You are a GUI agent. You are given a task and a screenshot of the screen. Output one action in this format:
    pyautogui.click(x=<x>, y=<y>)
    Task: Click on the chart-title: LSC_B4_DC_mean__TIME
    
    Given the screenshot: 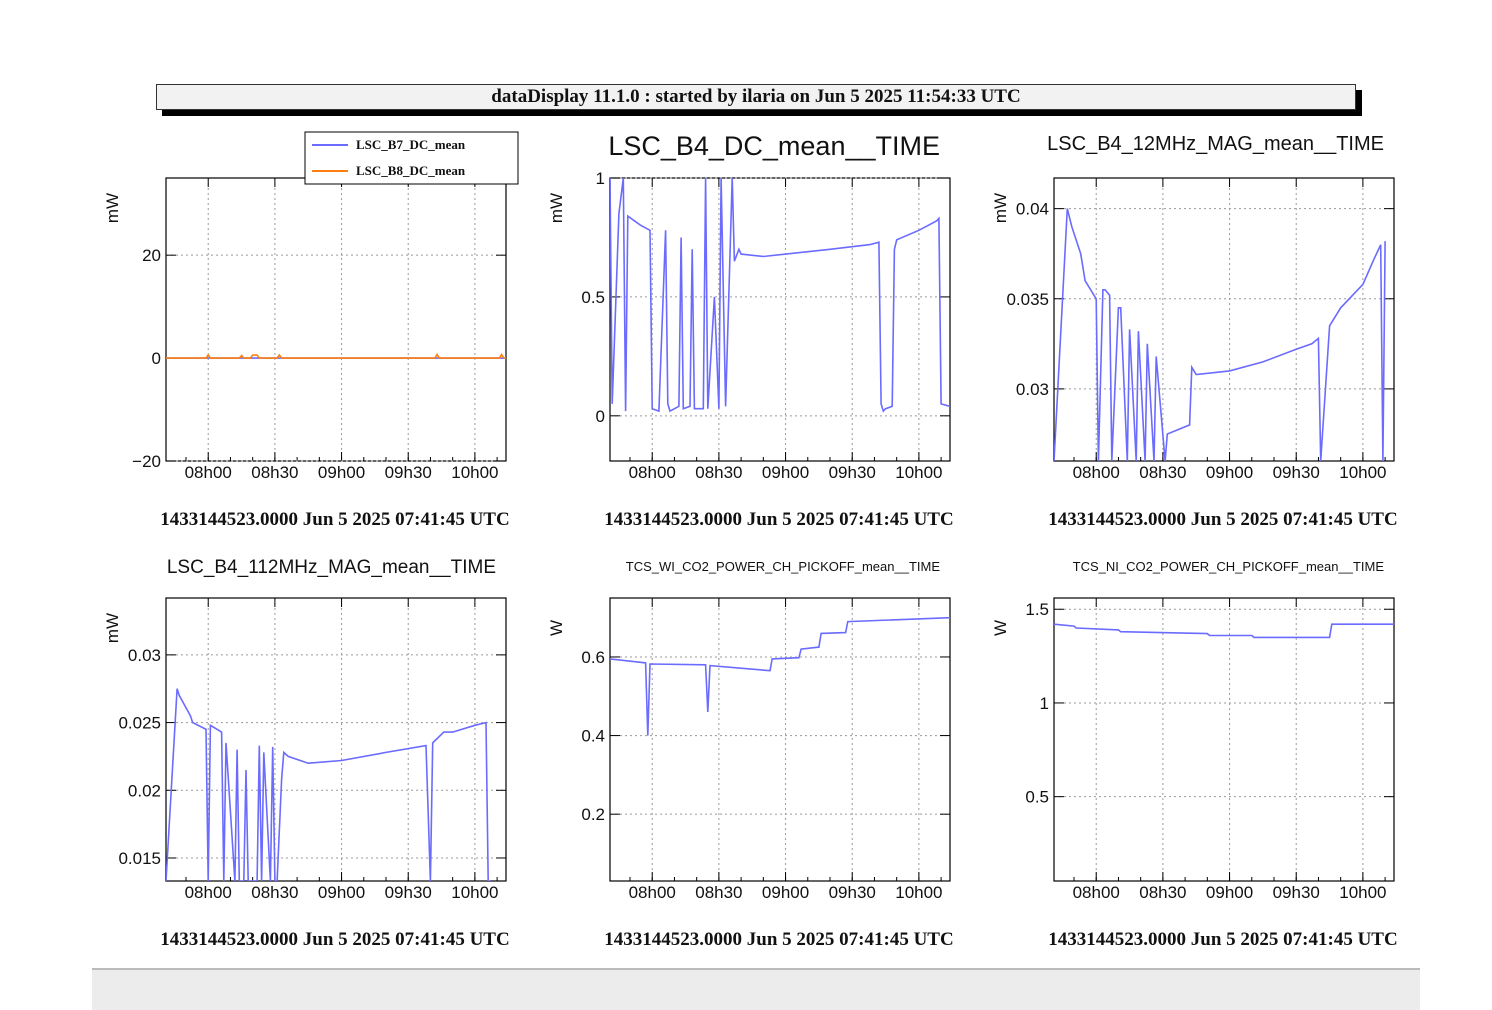 What is the action you would take?
    pyautogui.click(x=774, y=146)
    